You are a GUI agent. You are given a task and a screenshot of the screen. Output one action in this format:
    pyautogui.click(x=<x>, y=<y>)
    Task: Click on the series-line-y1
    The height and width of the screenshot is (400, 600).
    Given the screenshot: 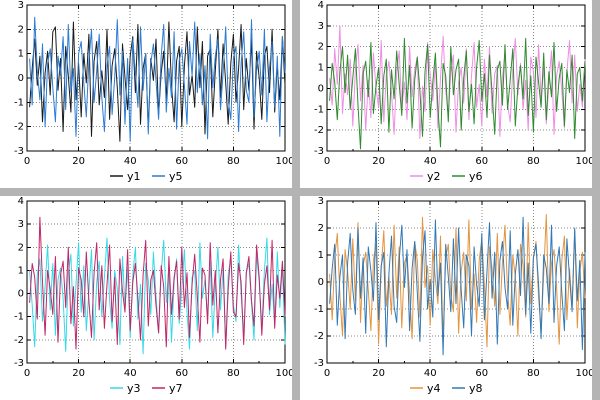 What is the action you would take?
    pyautogui.click(x=157, y=81)
    